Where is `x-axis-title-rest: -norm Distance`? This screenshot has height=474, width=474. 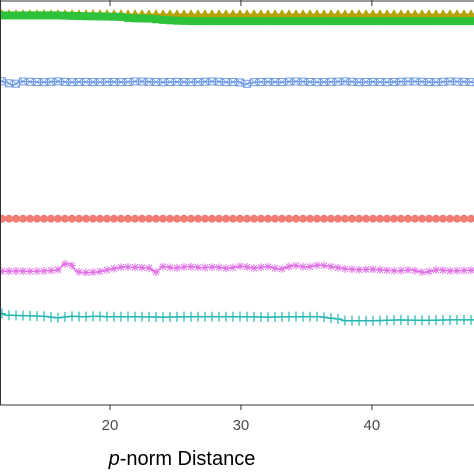 x-axis-title-rest: -norm Distance is located at coordinates (188, 459).